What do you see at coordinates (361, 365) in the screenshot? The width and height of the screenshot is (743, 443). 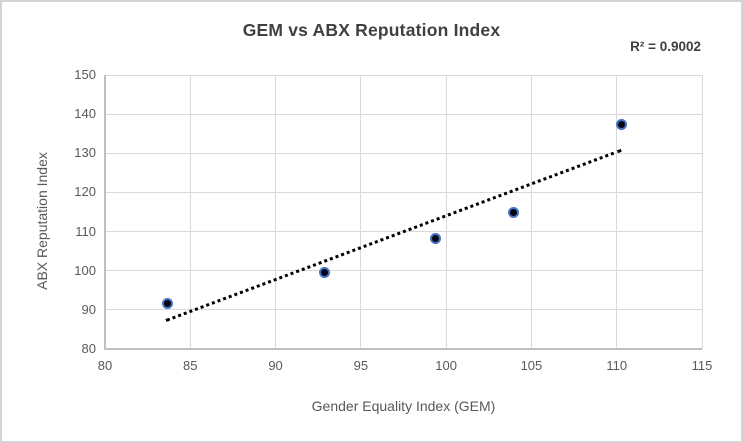 I see `x-tick-label: 95` at bounding box center [361, 365].